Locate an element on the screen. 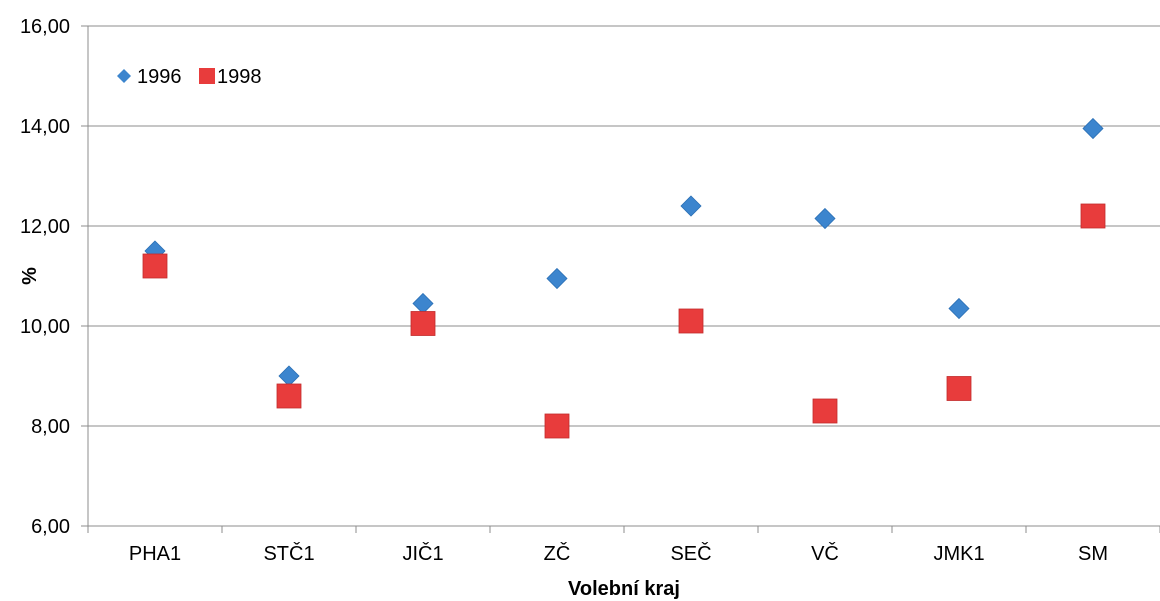 The height and width of the screenshot is (601, 1160). y-tick-label: 12,00 is located at coordinates (45, 227).